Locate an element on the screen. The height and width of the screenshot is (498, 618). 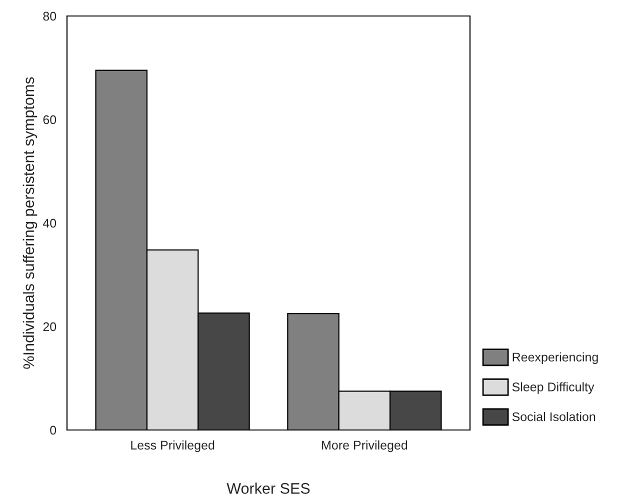
y-tick-label: 20 is located at coordinates (49, 327).